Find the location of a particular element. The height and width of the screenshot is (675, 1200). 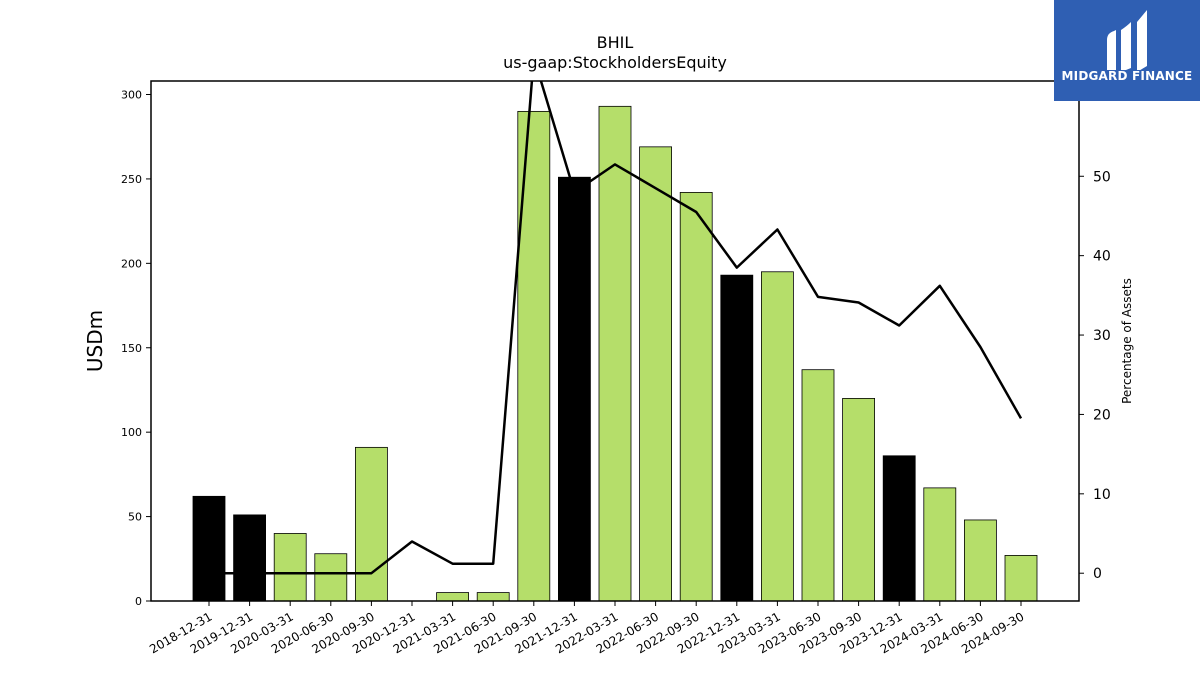

y-tick-label: 50 is located at coordinates (135, 517).